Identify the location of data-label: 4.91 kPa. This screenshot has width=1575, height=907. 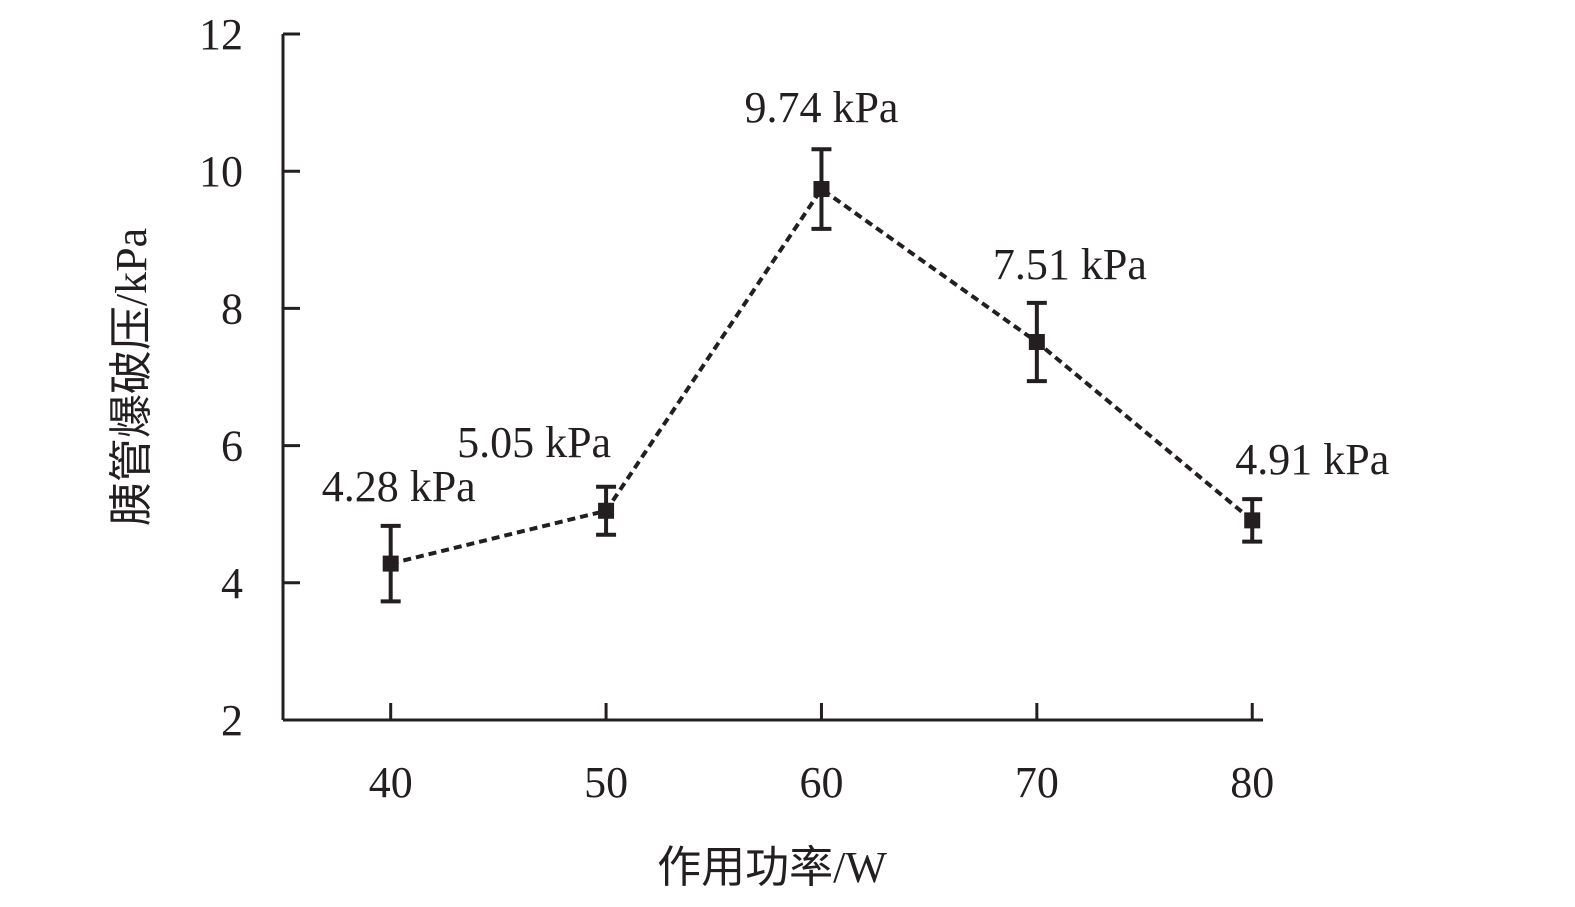
(1312, 459).